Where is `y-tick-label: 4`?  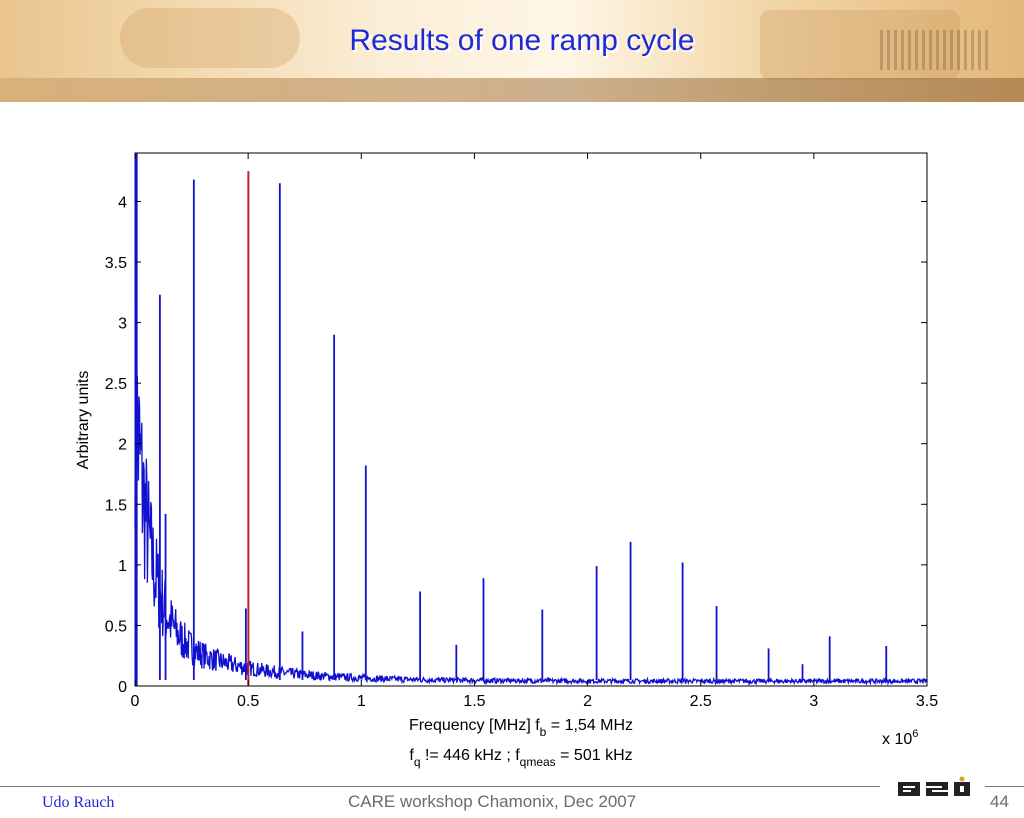 y-tick-label: 4 is located at coordinates (122, 202).